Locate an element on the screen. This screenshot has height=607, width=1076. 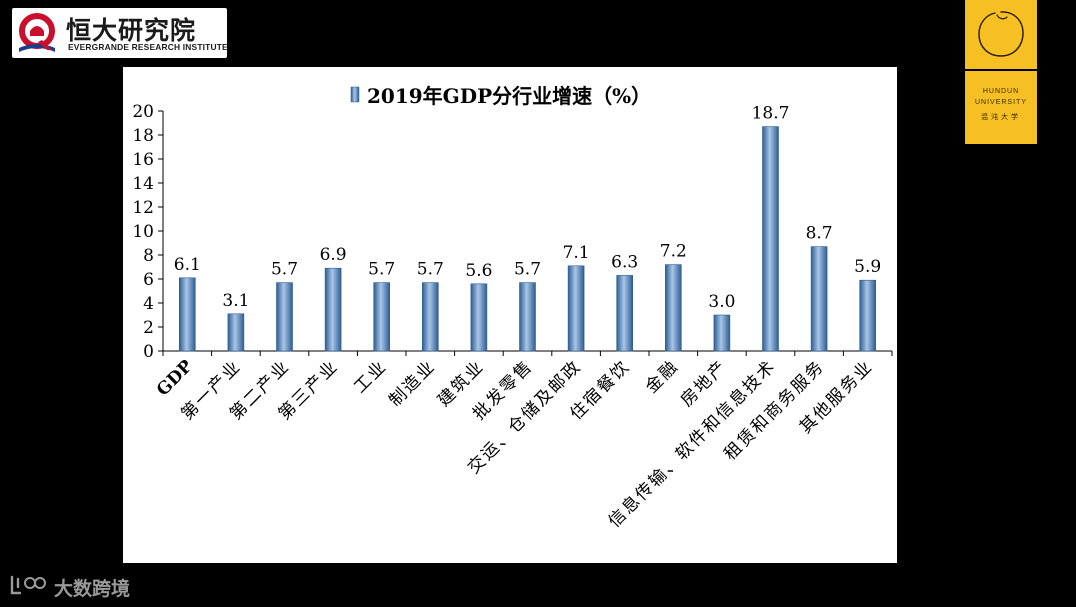
x-category-label: 制造业 is located at coordinates (412, 383).